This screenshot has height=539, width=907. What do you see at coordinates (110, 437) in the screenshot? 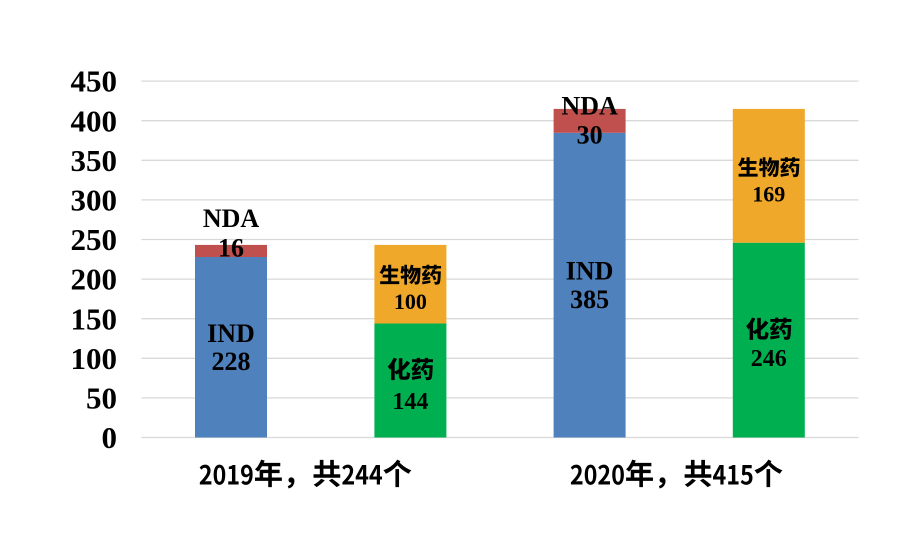
I see `svg-text: 0` at bounding box center [110, 437].